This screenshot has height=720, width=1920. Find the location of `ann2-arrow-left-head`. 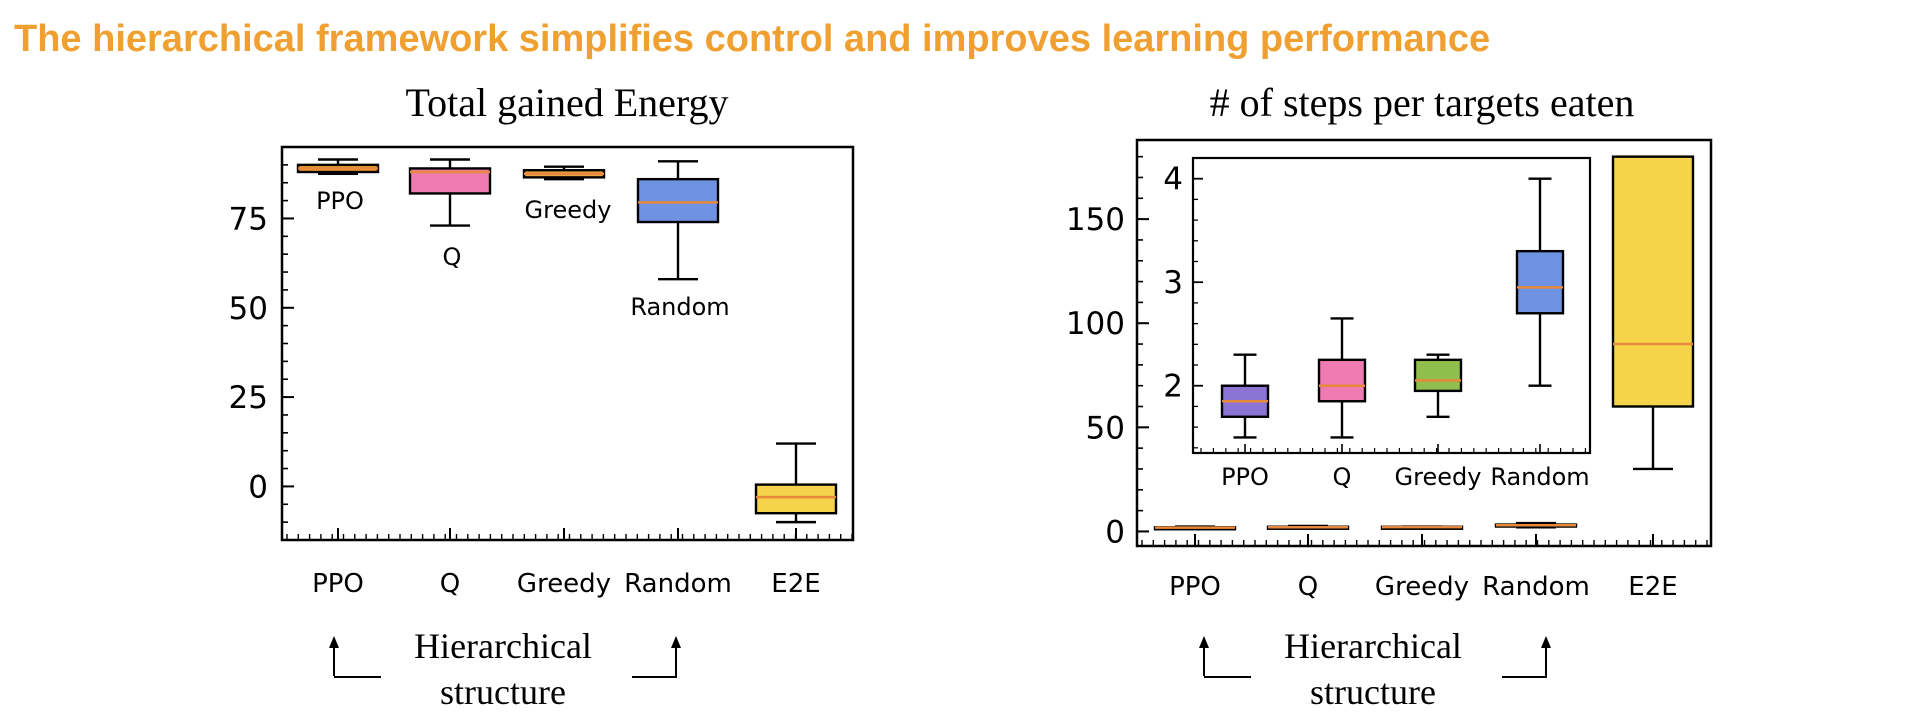

ann2-arrow-left-head is located at coordinates (1204, 642).